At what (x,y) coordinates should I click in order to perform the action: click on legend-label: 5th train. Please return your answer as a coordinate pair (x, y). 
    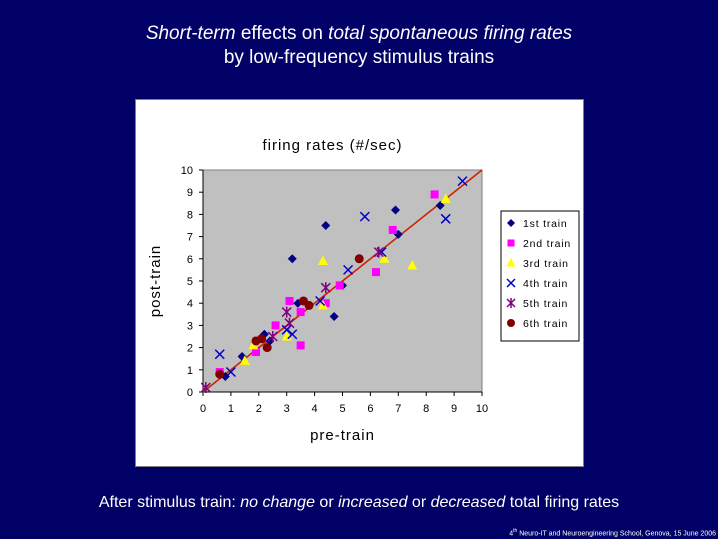
    Looking at the image, I should click on (545, 304).